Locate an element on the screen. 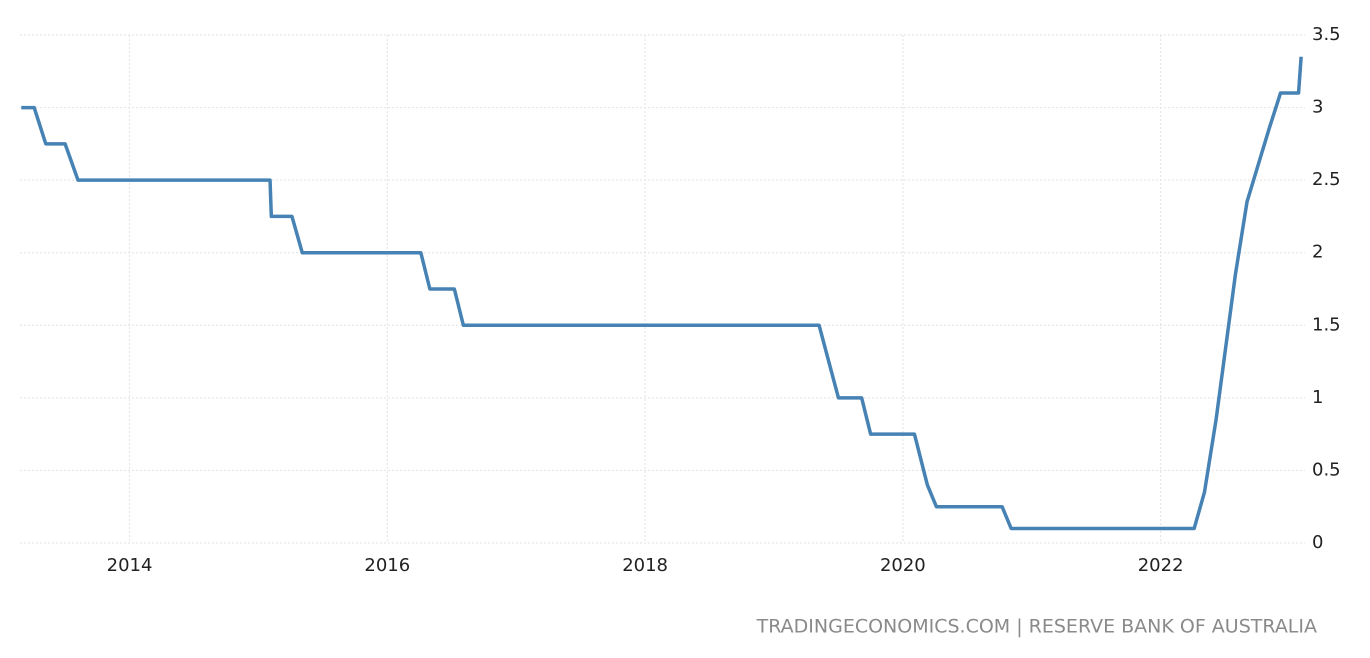 This screenshot has width=1370, height=658. x-tick-label: 2016 is located at coordinates (387, 565).